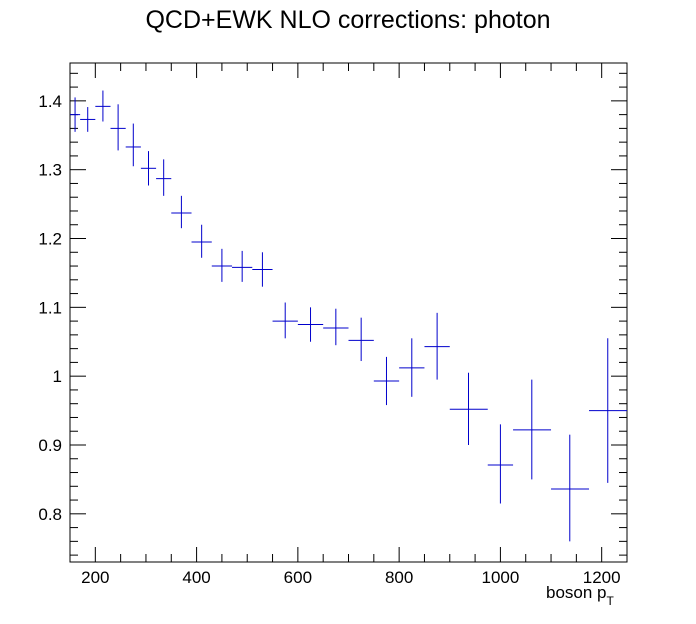 The height and width of the screenshot is (624, 696). Describe the element at coordinates (50, 445) in the screenshot. I see `y-tick-label: 0.9` at that location.